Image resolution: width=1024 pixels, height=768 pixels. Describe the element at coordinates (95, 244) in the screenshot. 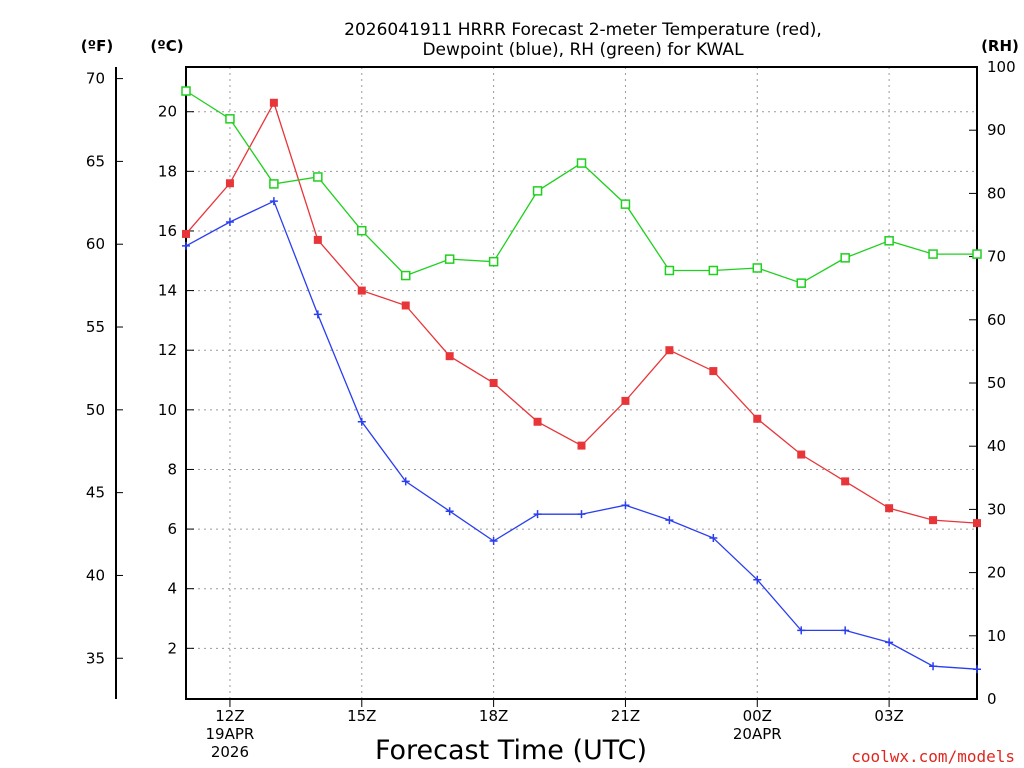

I see `fahrenheit-tick-label: 60` at that location.